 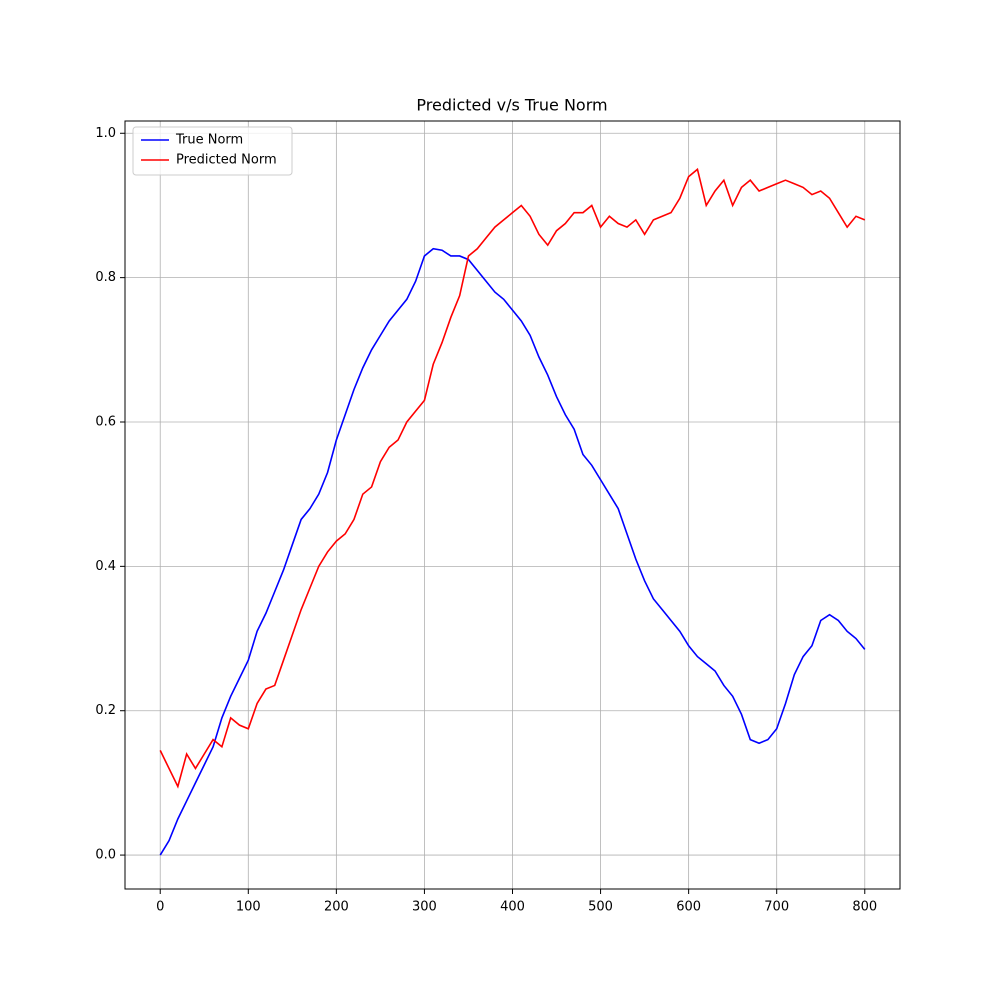 What do you see at coordinates (248, 907) in the screenshot?
I see `x-tick-label: 100` at bounding box center [248, 907].